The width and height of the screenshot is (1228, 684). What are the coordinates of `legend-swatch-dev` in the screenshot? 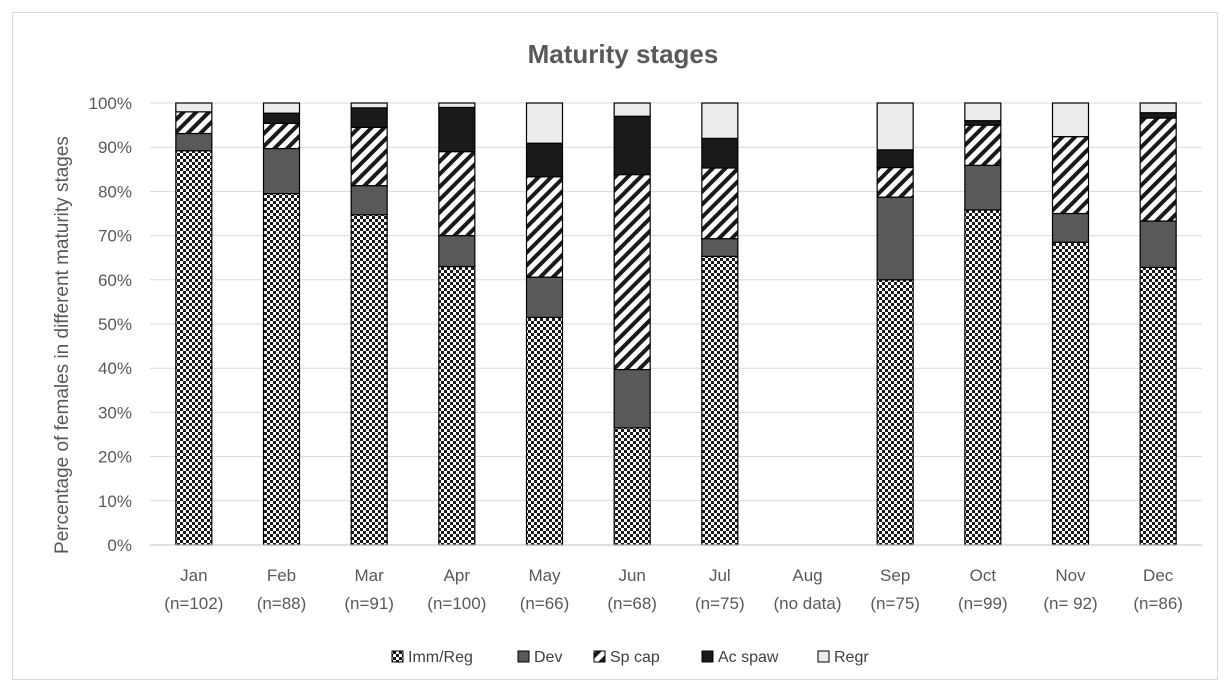 It's located at (523, 656).